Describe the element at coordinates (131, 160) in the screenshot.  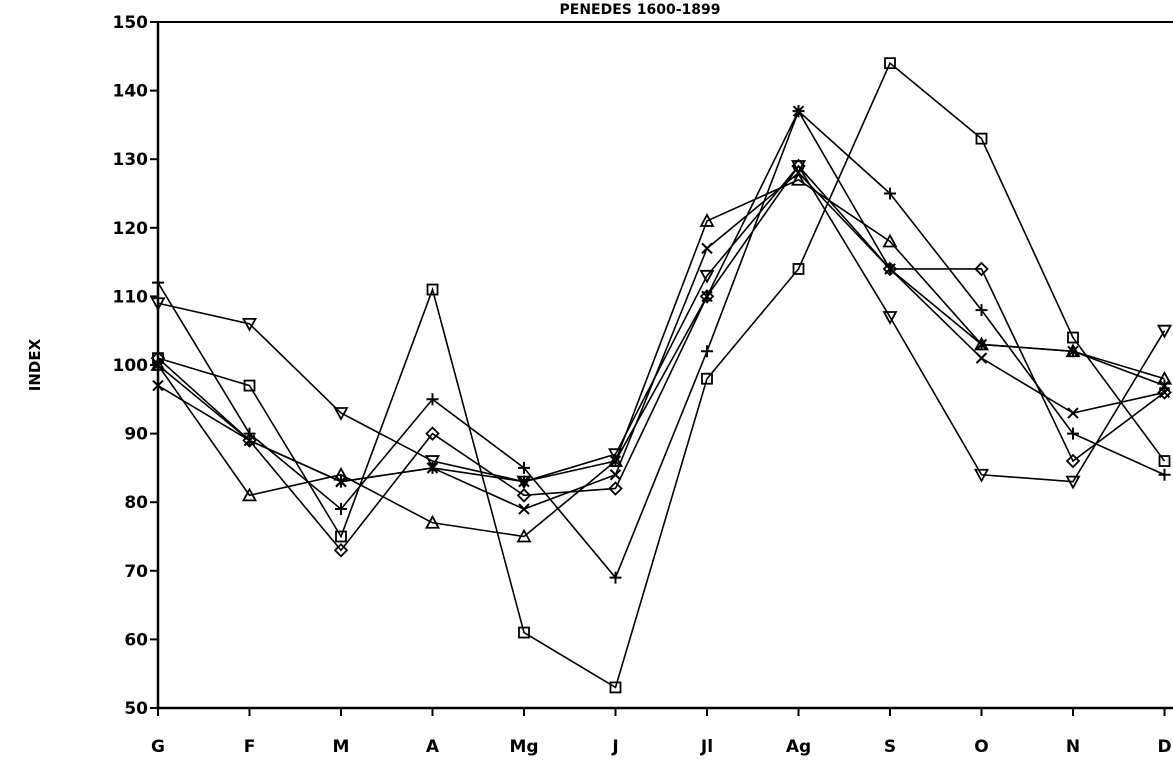
I see `y-tick-label: 130` at that location.